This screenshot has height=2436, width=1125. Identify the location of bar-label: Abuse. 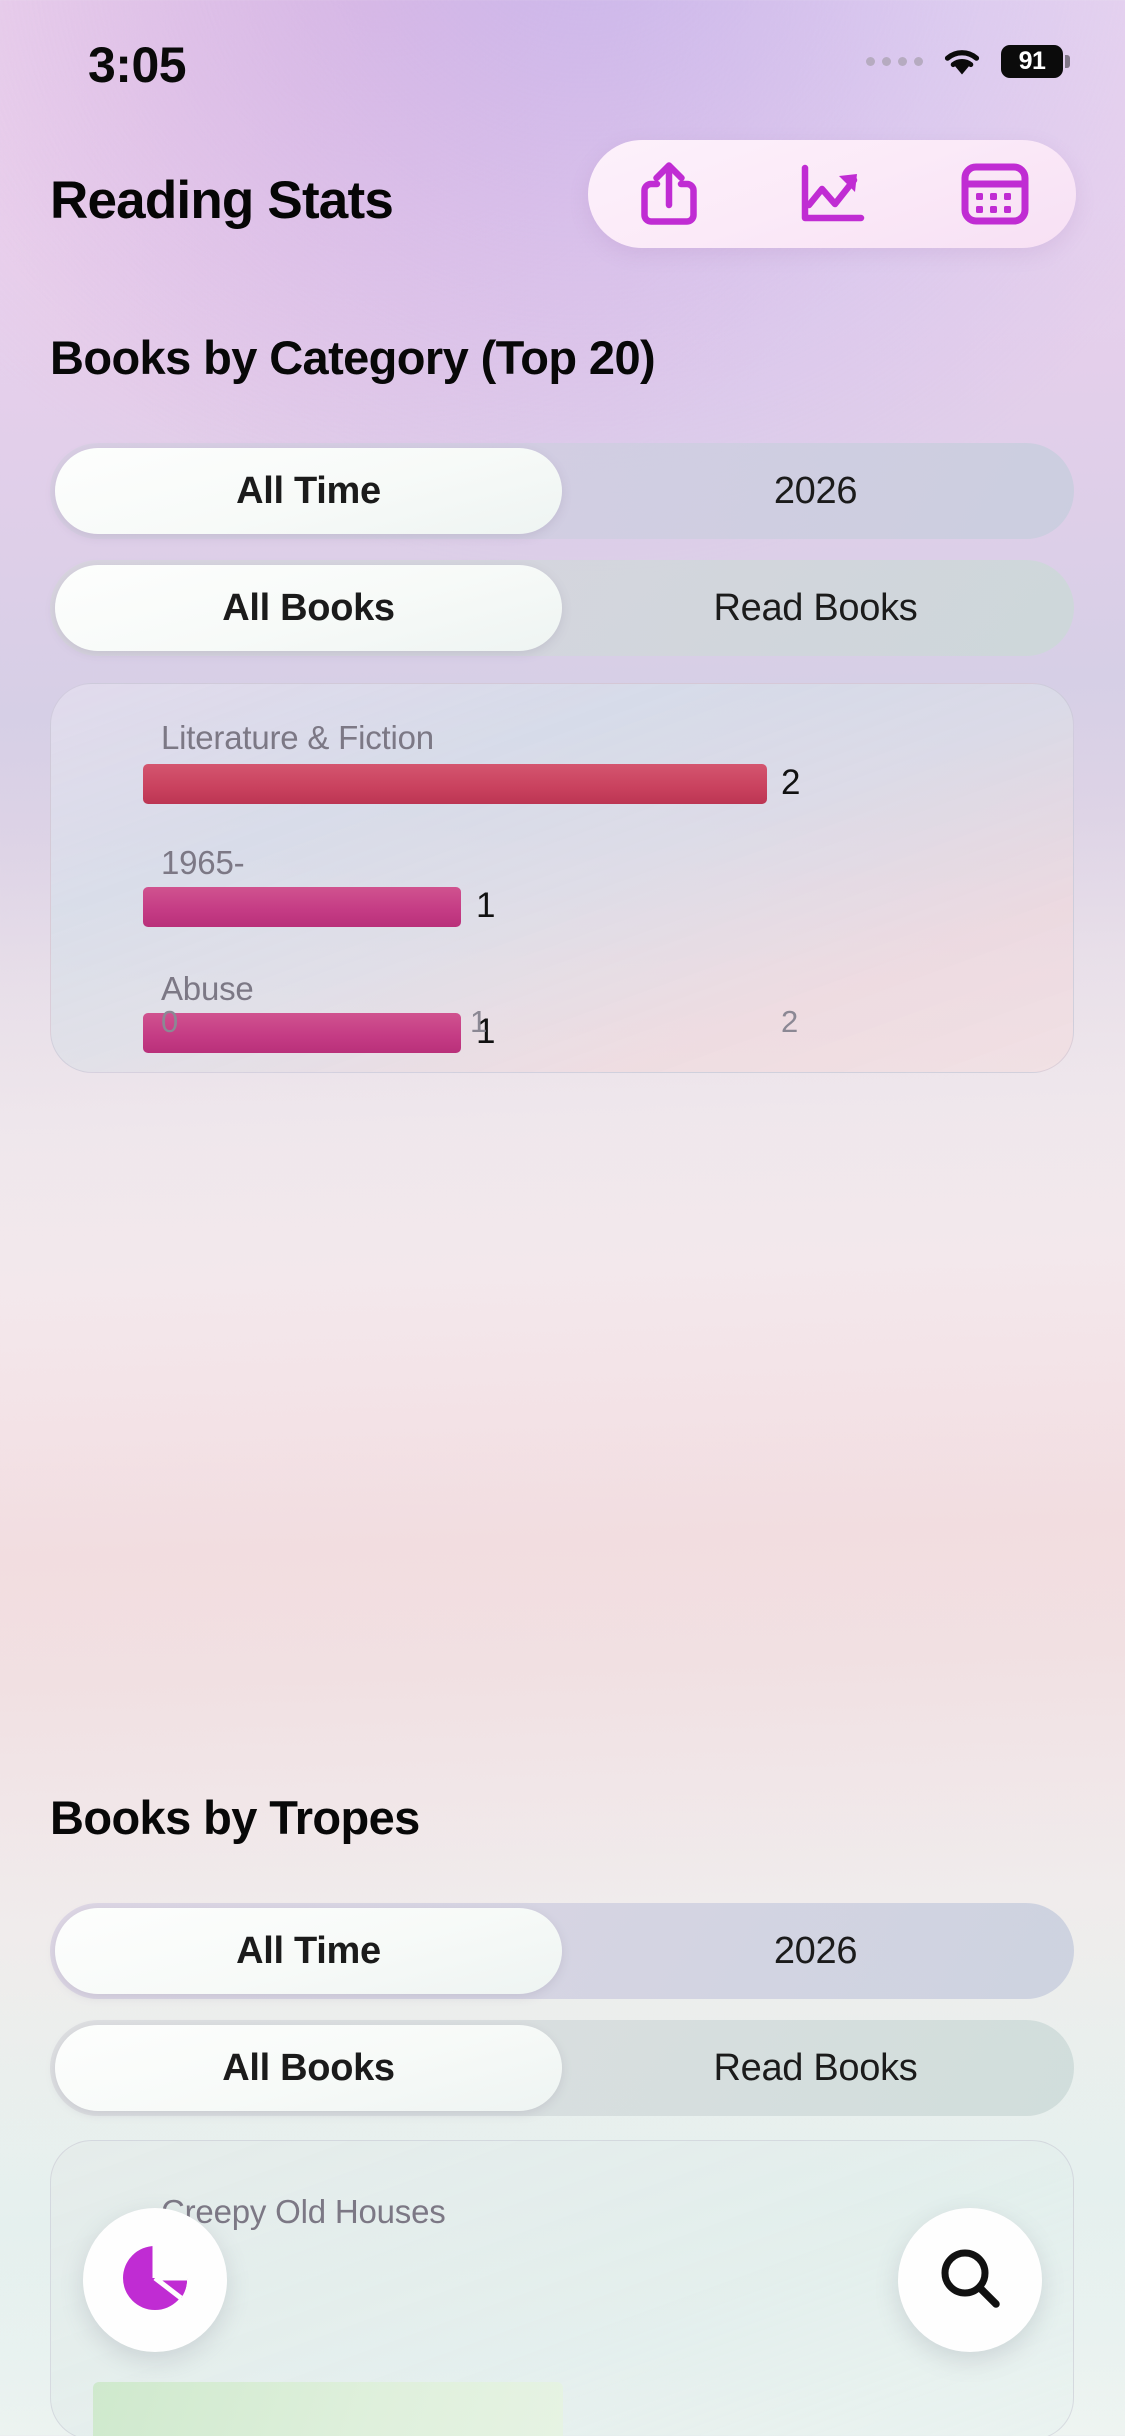
(207, 988).